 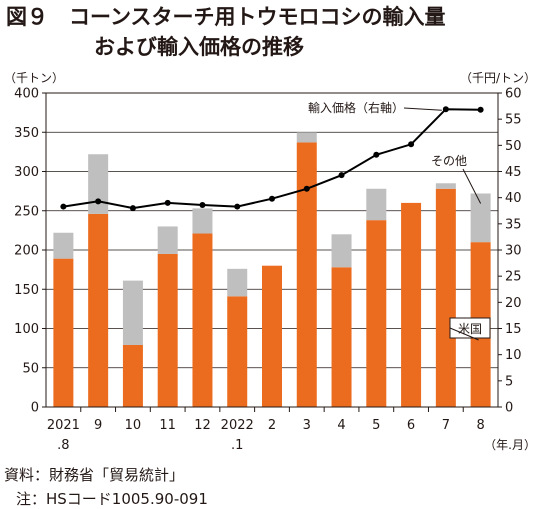 What do you see at coordinates (513, 172) in the screenshot?
I see `right-tick-label: 45` at bounding box center [513, 172].